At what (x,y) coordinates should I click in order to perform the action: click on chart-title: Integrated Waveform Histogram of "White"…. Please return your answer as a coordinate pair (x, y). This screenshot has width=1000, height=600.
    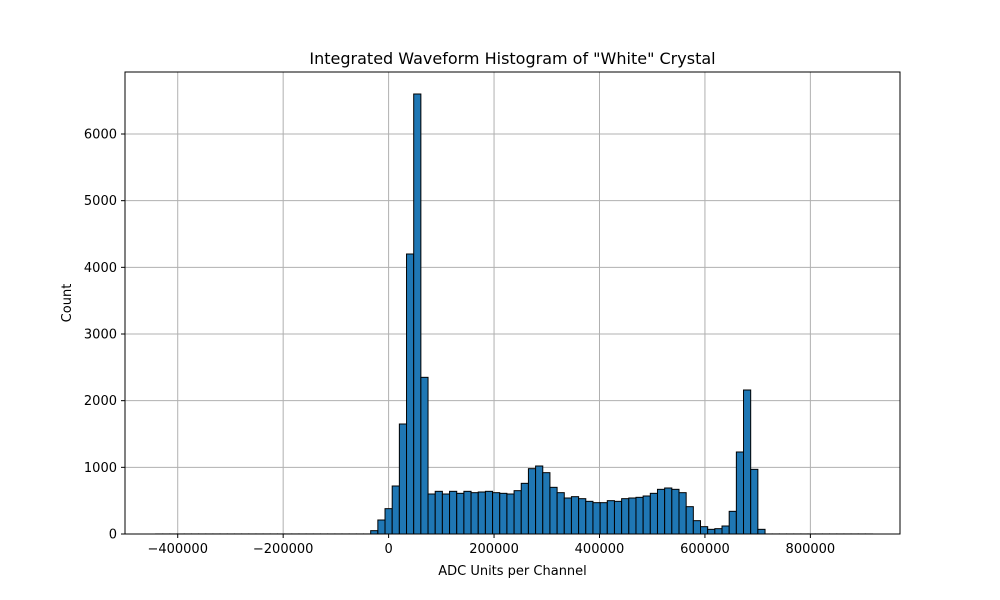
    Looking at the image, I should click on (512, 58).